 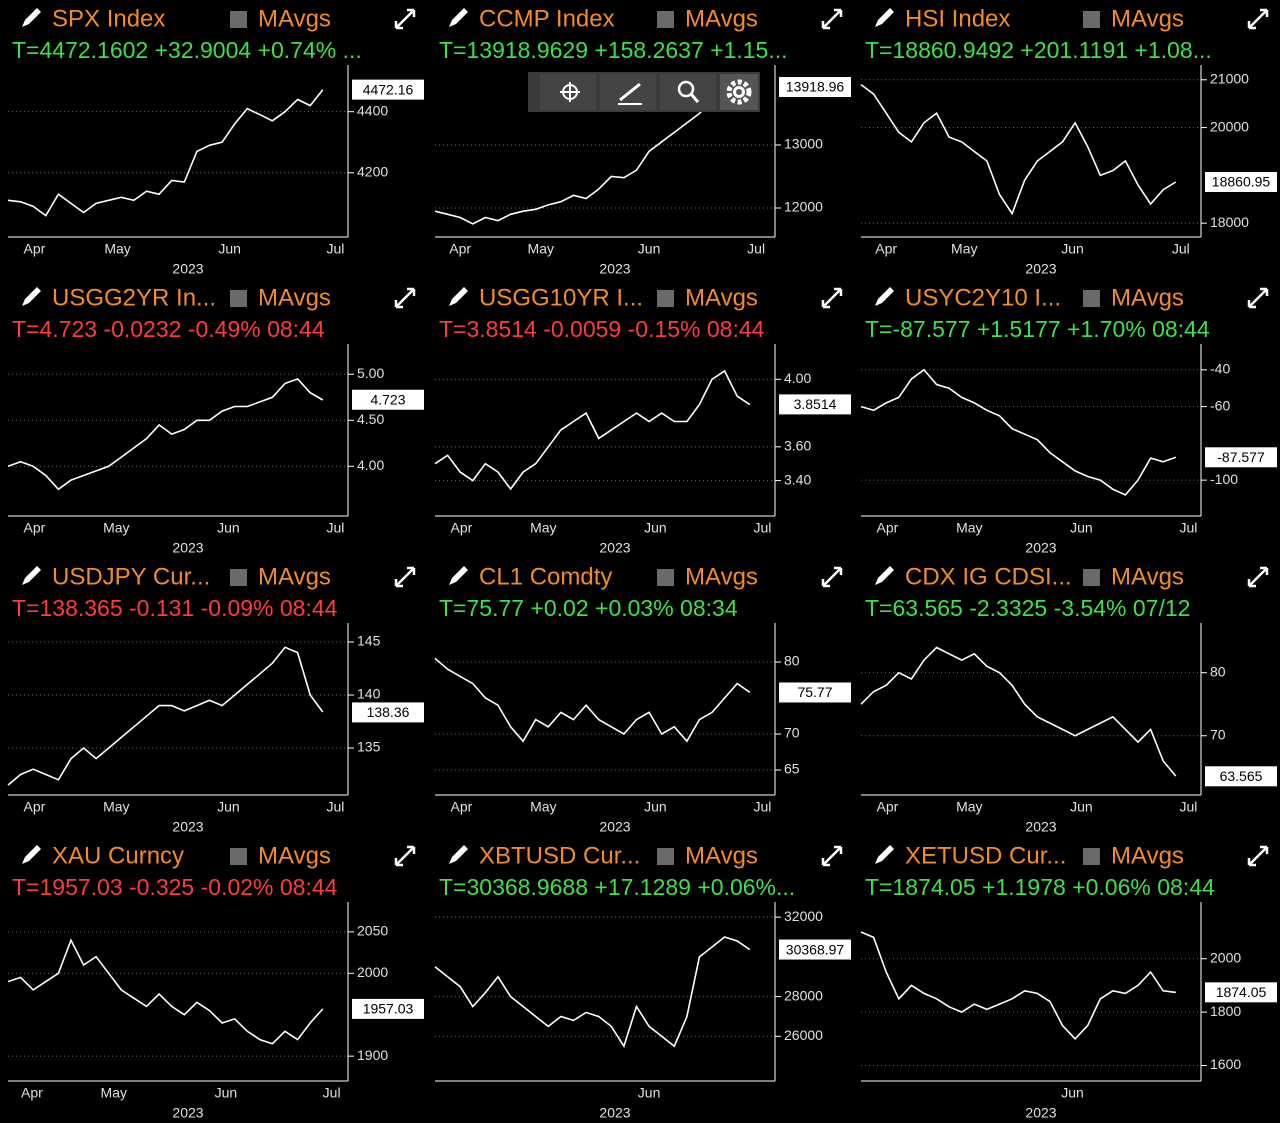 What do you see at coordinates (739, 92) in the screenshot?
I see `settings-button` at bounding box center [739, 92].